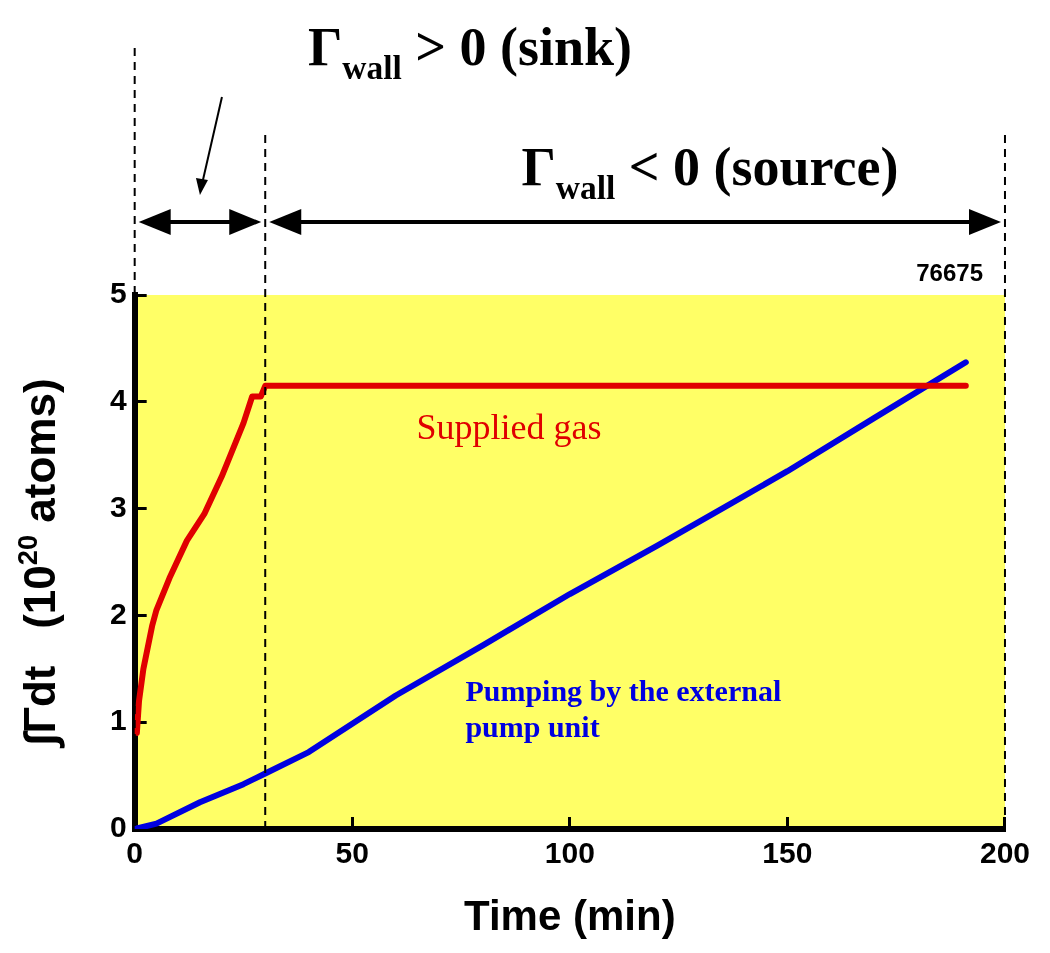 This screenshot has height=953, width=1050. I want to click on x-tick-label: 50, so click(352, 853).